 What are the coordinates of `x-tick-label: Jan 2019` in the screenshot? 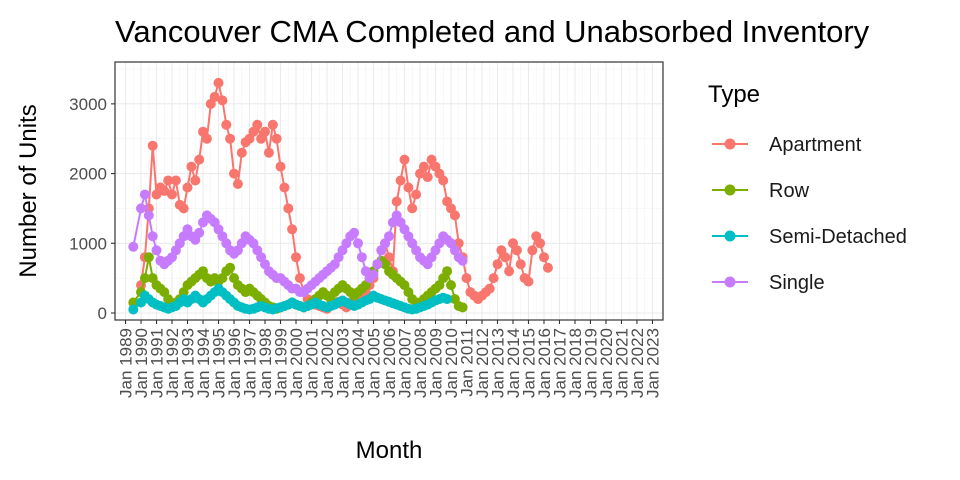 It's located at (590, 363).